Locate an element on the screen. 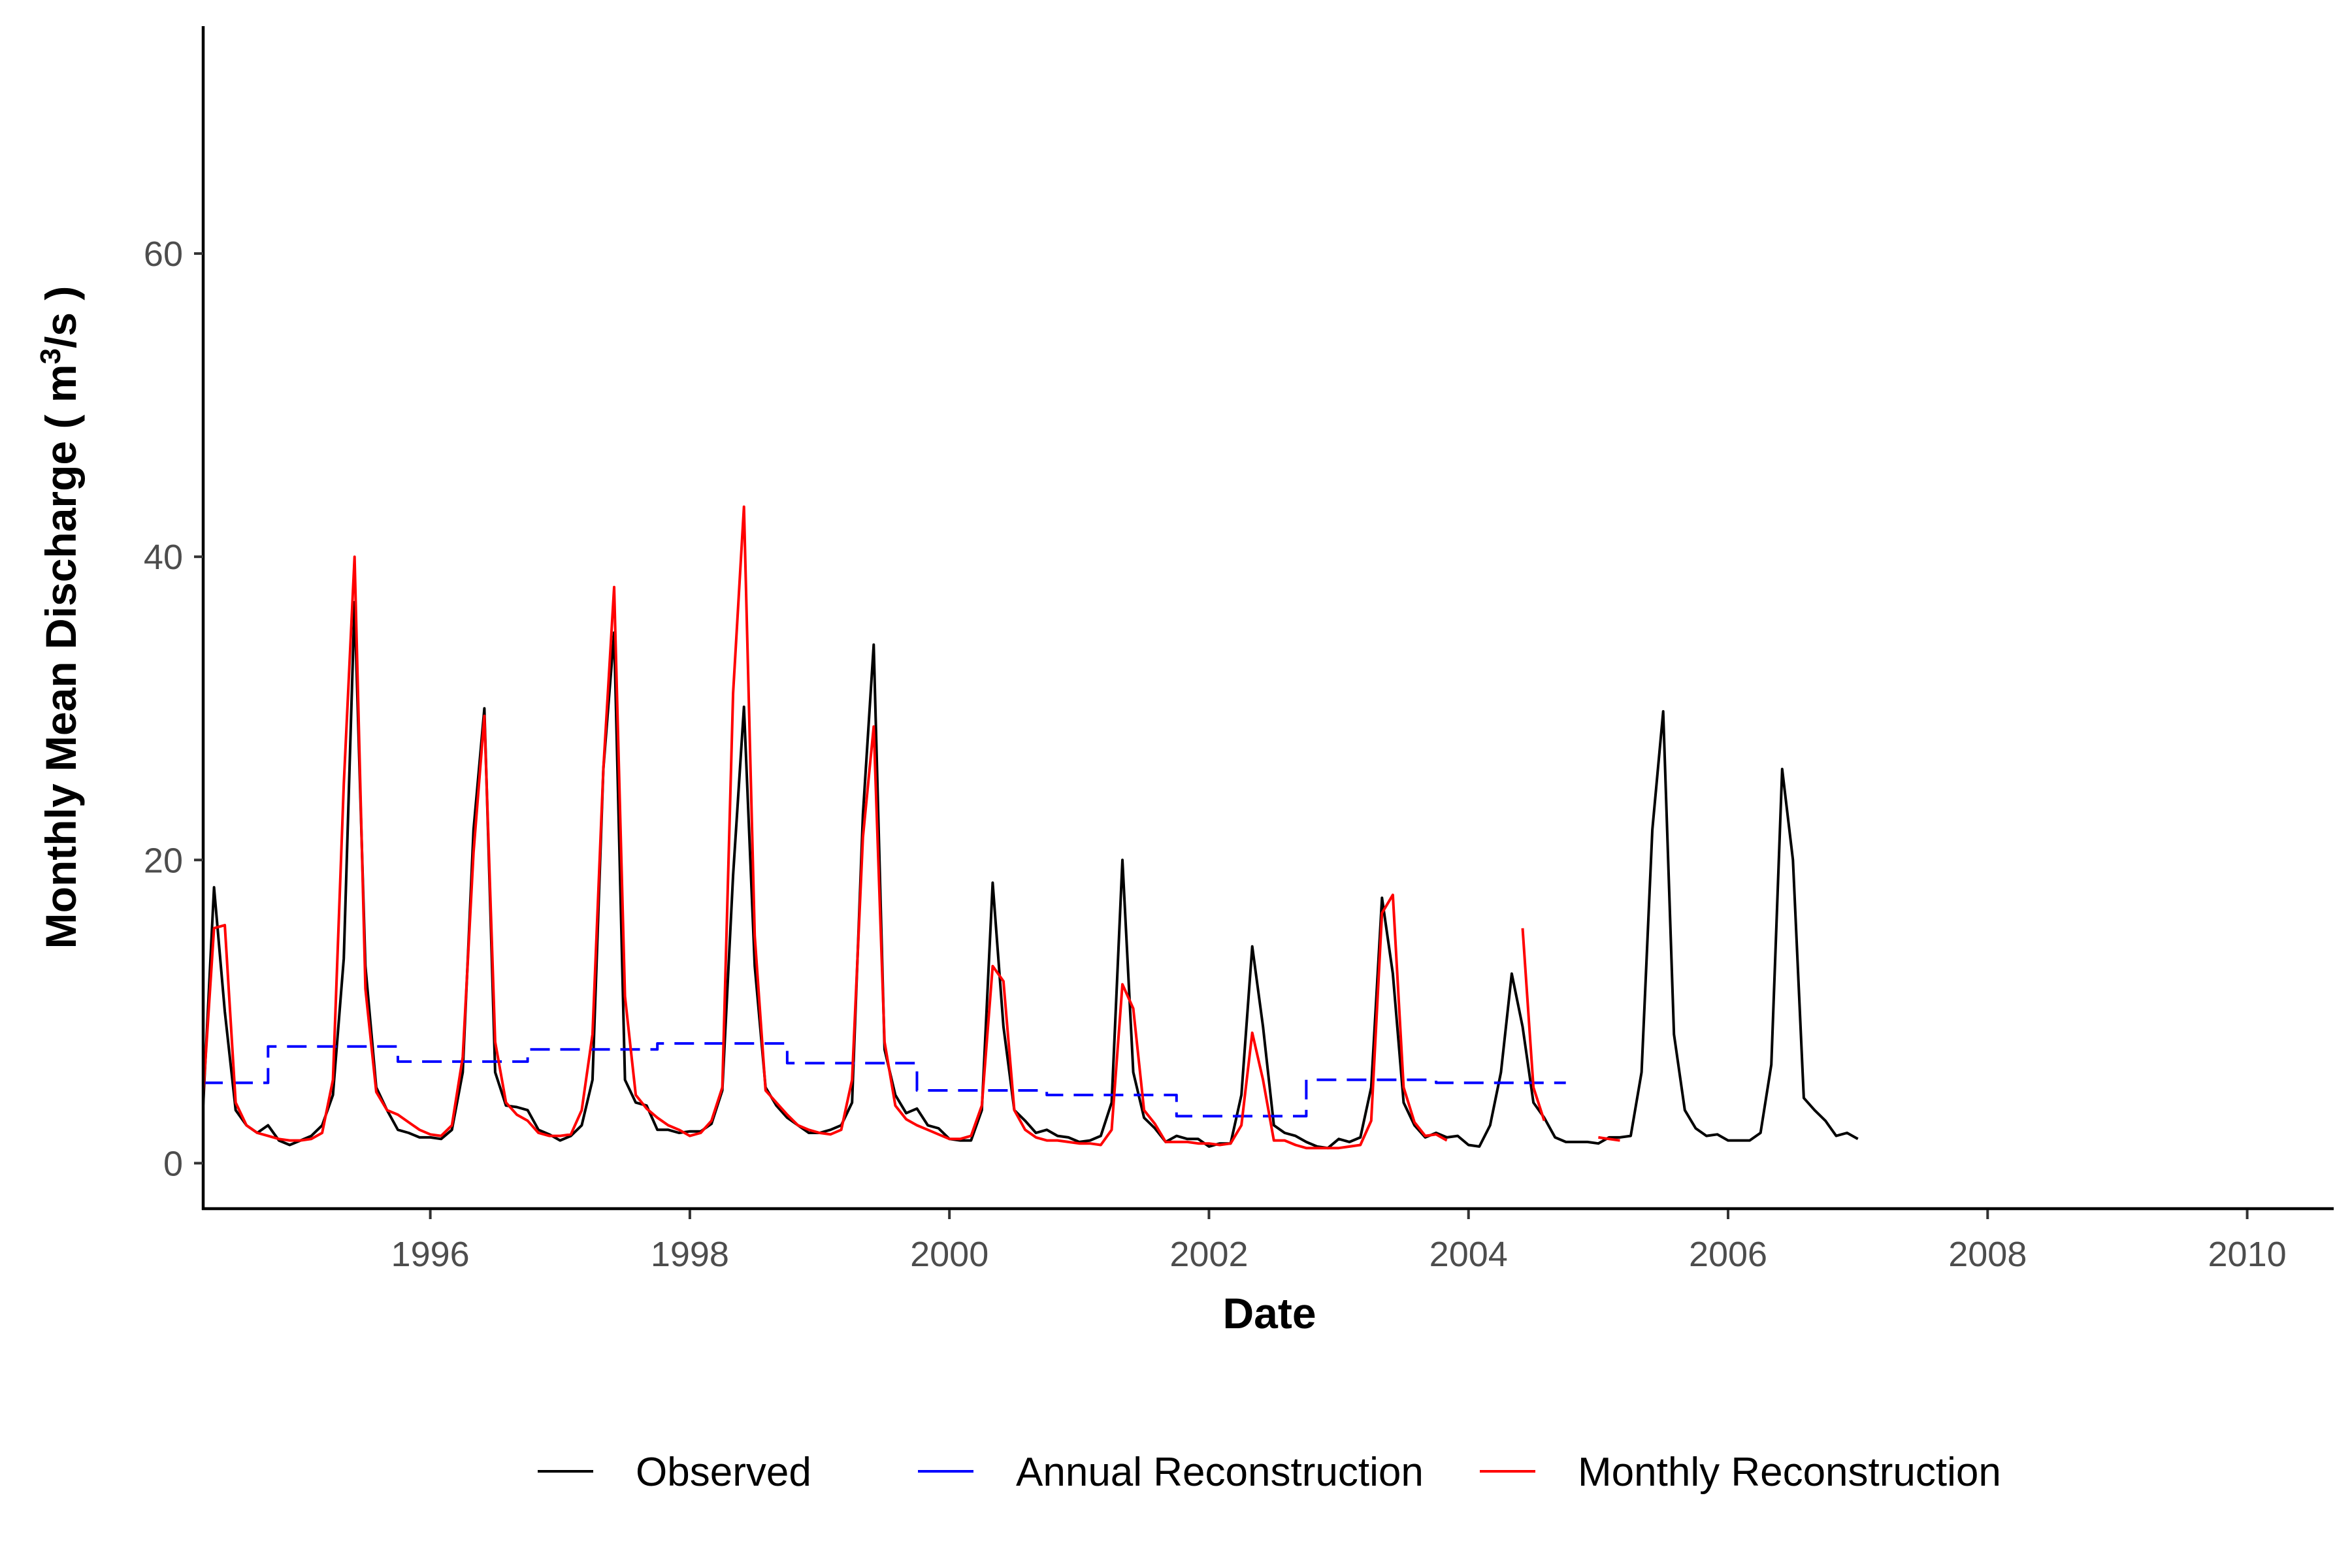 The width and height of the screenshot is (2352, 1568). x-tick-label: 2008 is located at coordinates (1987, 1254).